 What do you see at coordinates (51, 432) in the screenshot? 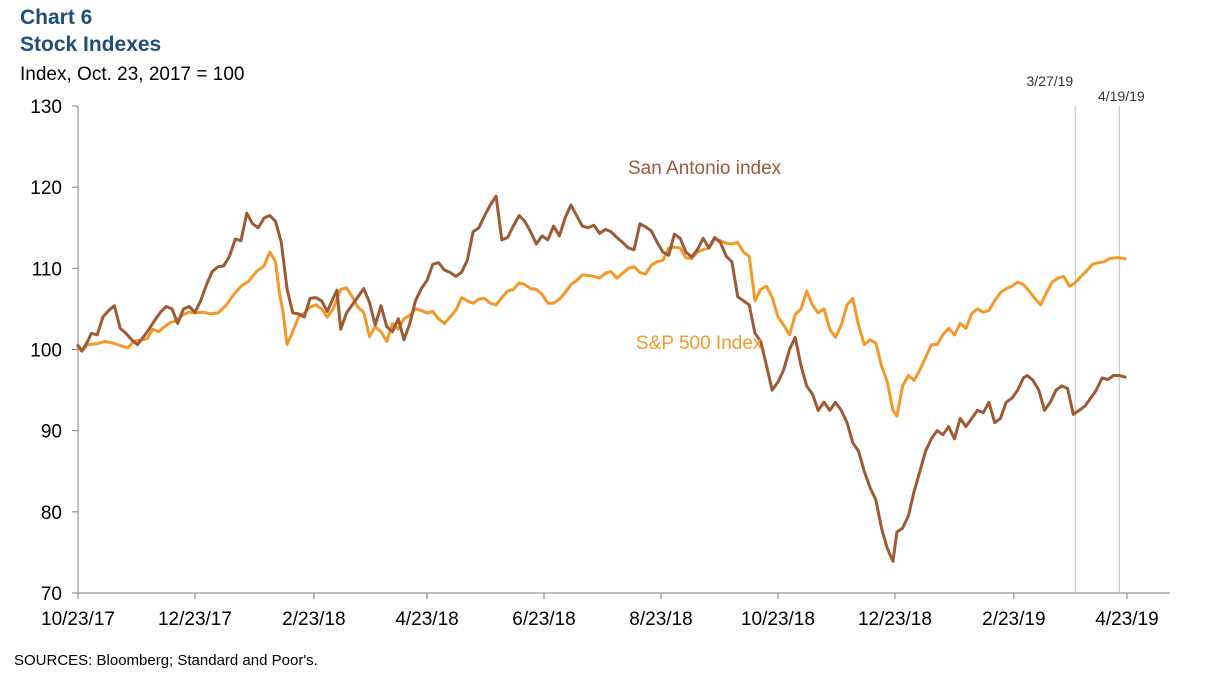
I see `y-tick-label: 90` at bounding box center [51, 432].